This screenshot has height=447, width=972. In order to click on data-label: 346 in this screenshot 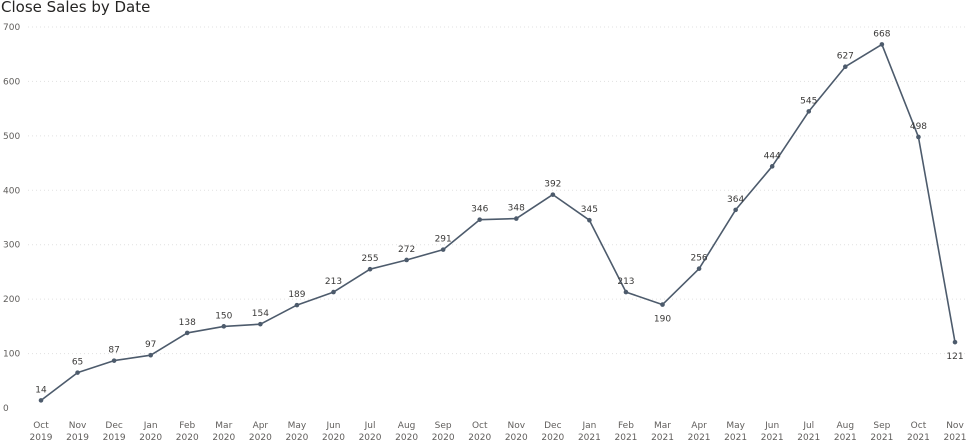, I will do `click(479, 210)`.